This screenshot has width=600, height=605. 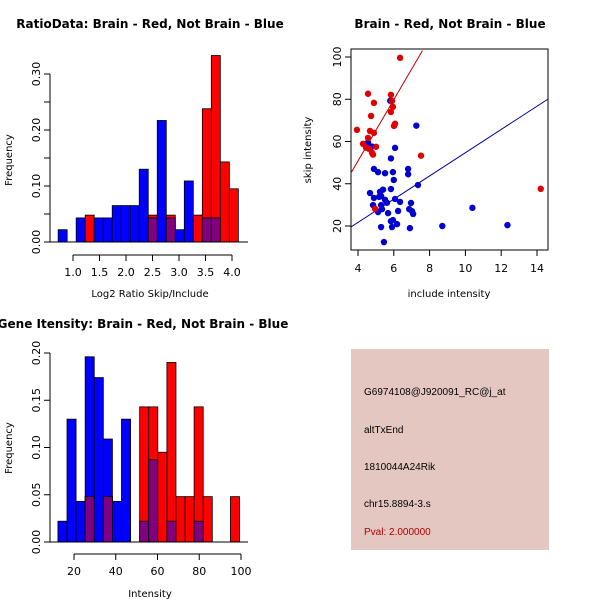 What do you see at coordinates (9, 448) in the screenshot?
I see `intensity-histogram-ylabel: Frequency` at bounding box center [9, 448].